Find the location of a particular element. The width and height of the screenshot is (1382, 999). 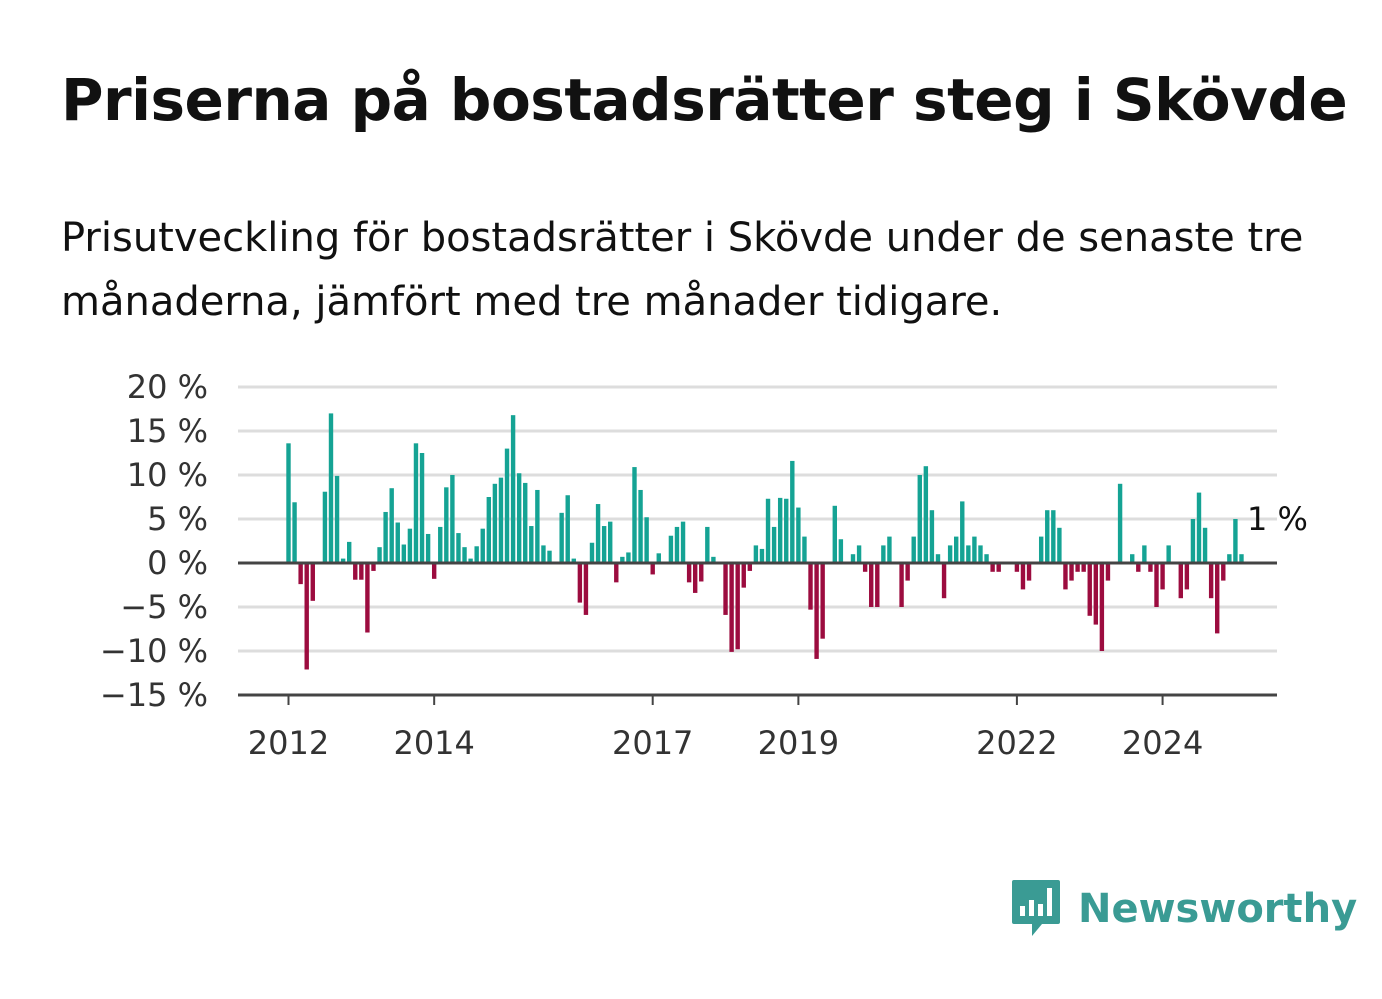

x-tick-label: 2017 is located at coordinates (652, 743).